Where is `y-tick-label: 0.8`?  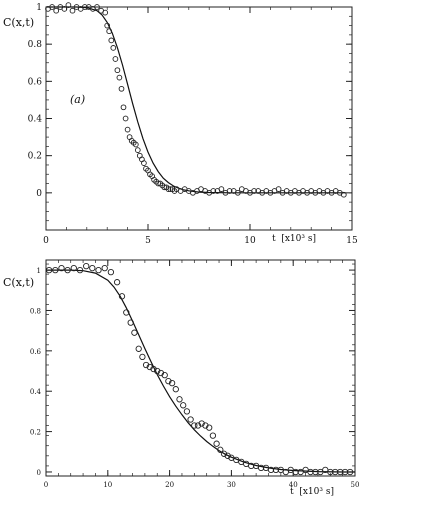
y-tick-label: 0.8 is located at coordinates (35, 45).